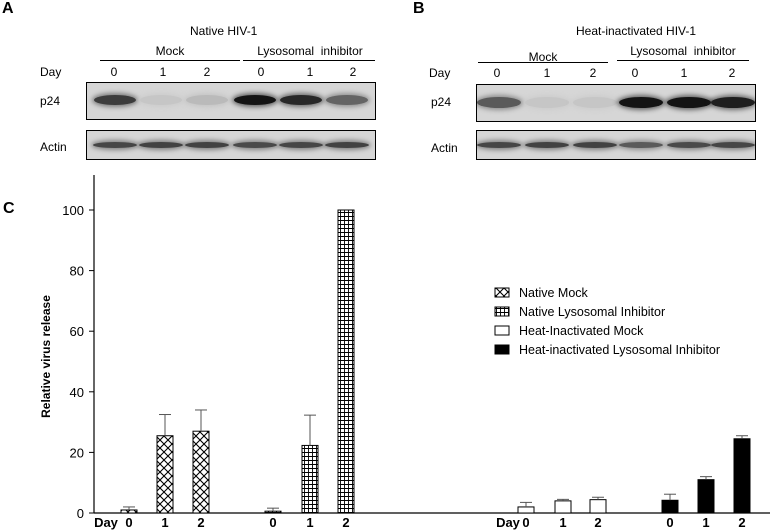 This screenshot has height=531, width=784. What do you see at coordinates (106, 522) in the screenshot?
I see `day-label-left: Day` at bounding box center [106, 522].